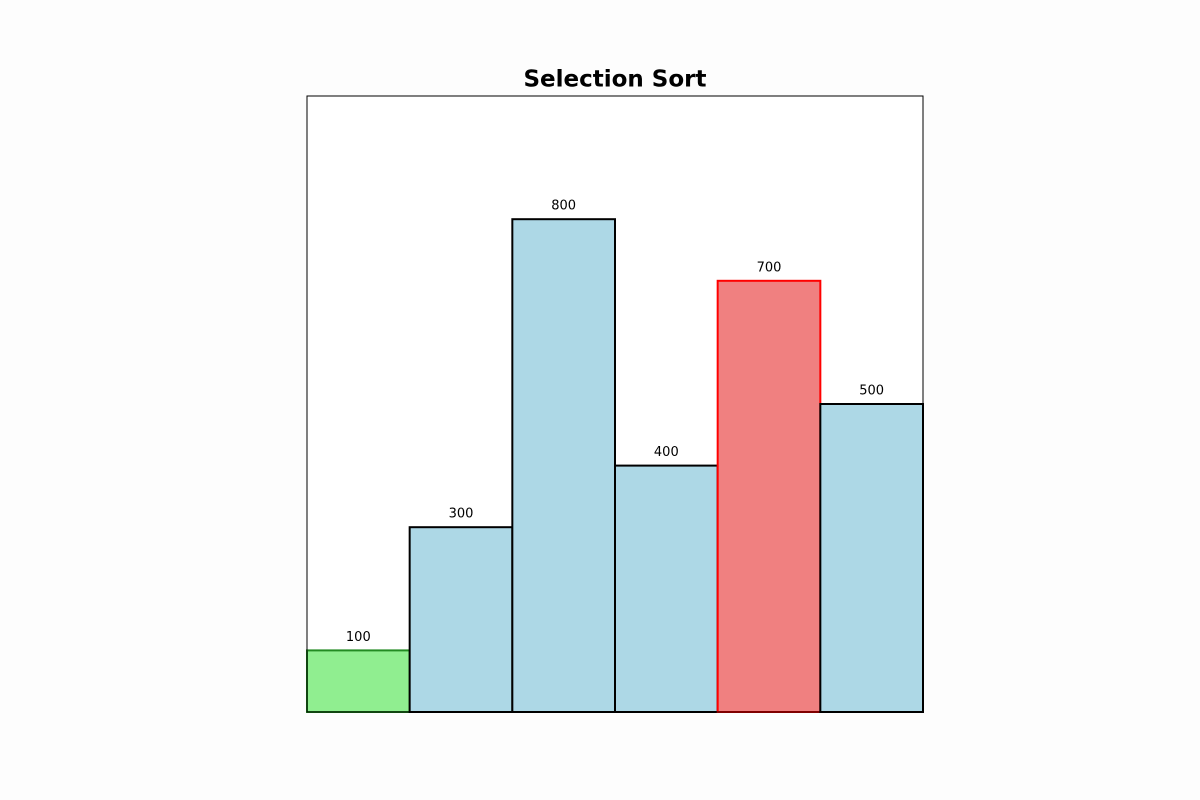 The image size is (1200, 800). I want to click on value-label: 400, so click(666, 452).